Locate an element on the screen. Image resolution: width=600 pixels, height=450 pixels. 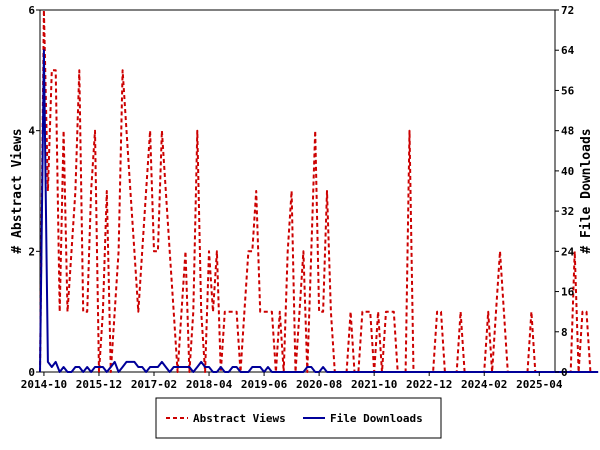
right-tick-label: 64 is located at coordinates (568, 50).